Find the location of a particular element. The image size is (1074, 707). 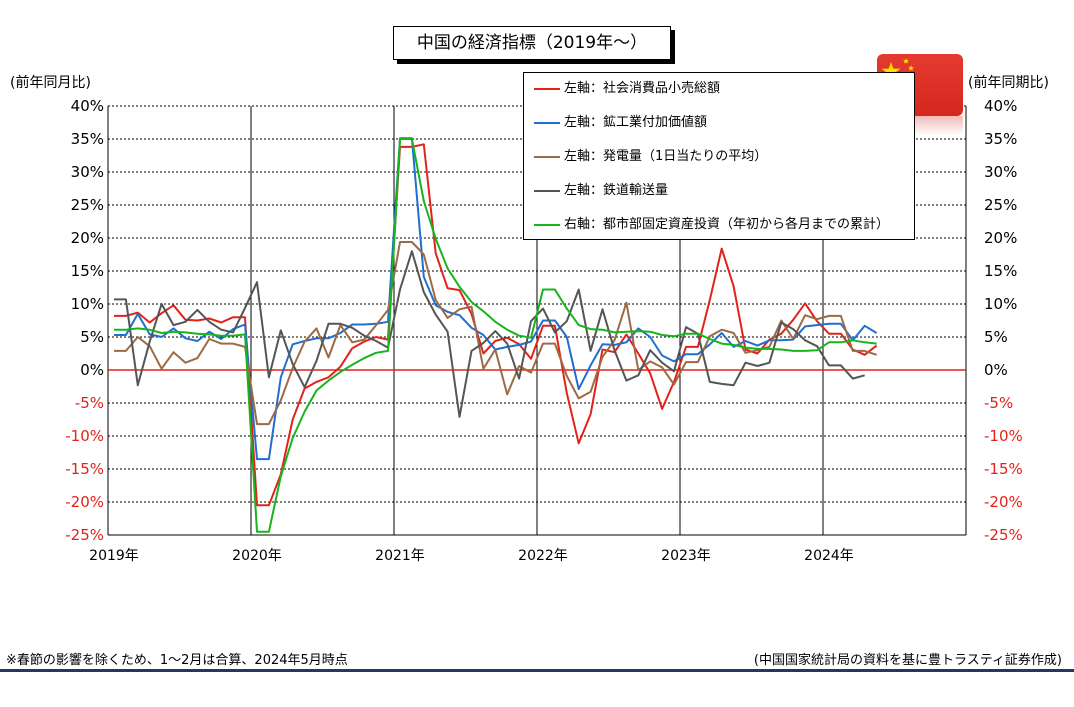

y-tick-label-right: 40% is located at coordinates (1000, 106).